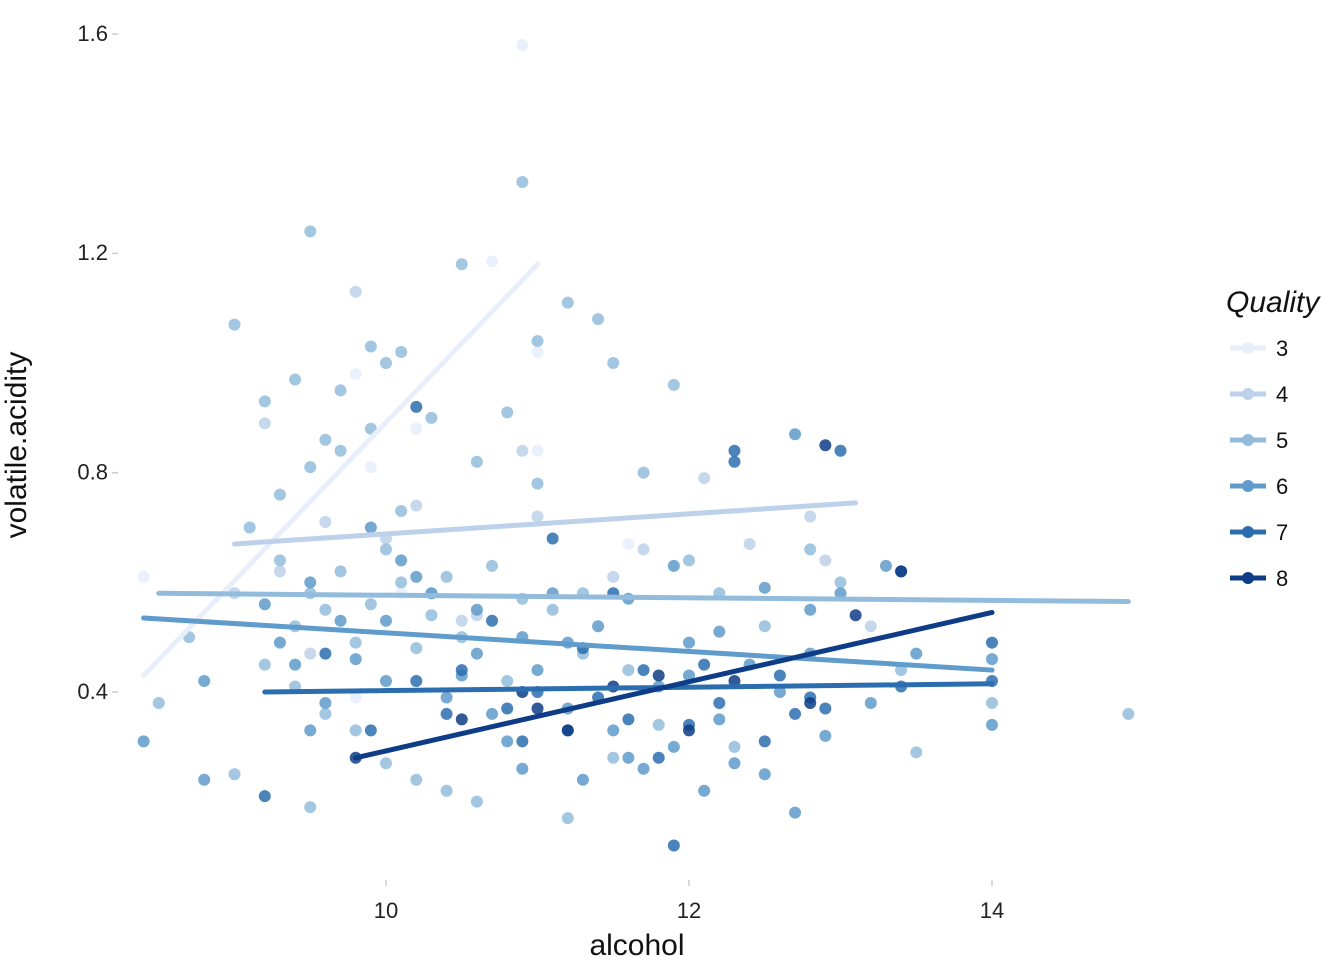  I want to click on x-axis-title: alcohol, so click(636, 944).